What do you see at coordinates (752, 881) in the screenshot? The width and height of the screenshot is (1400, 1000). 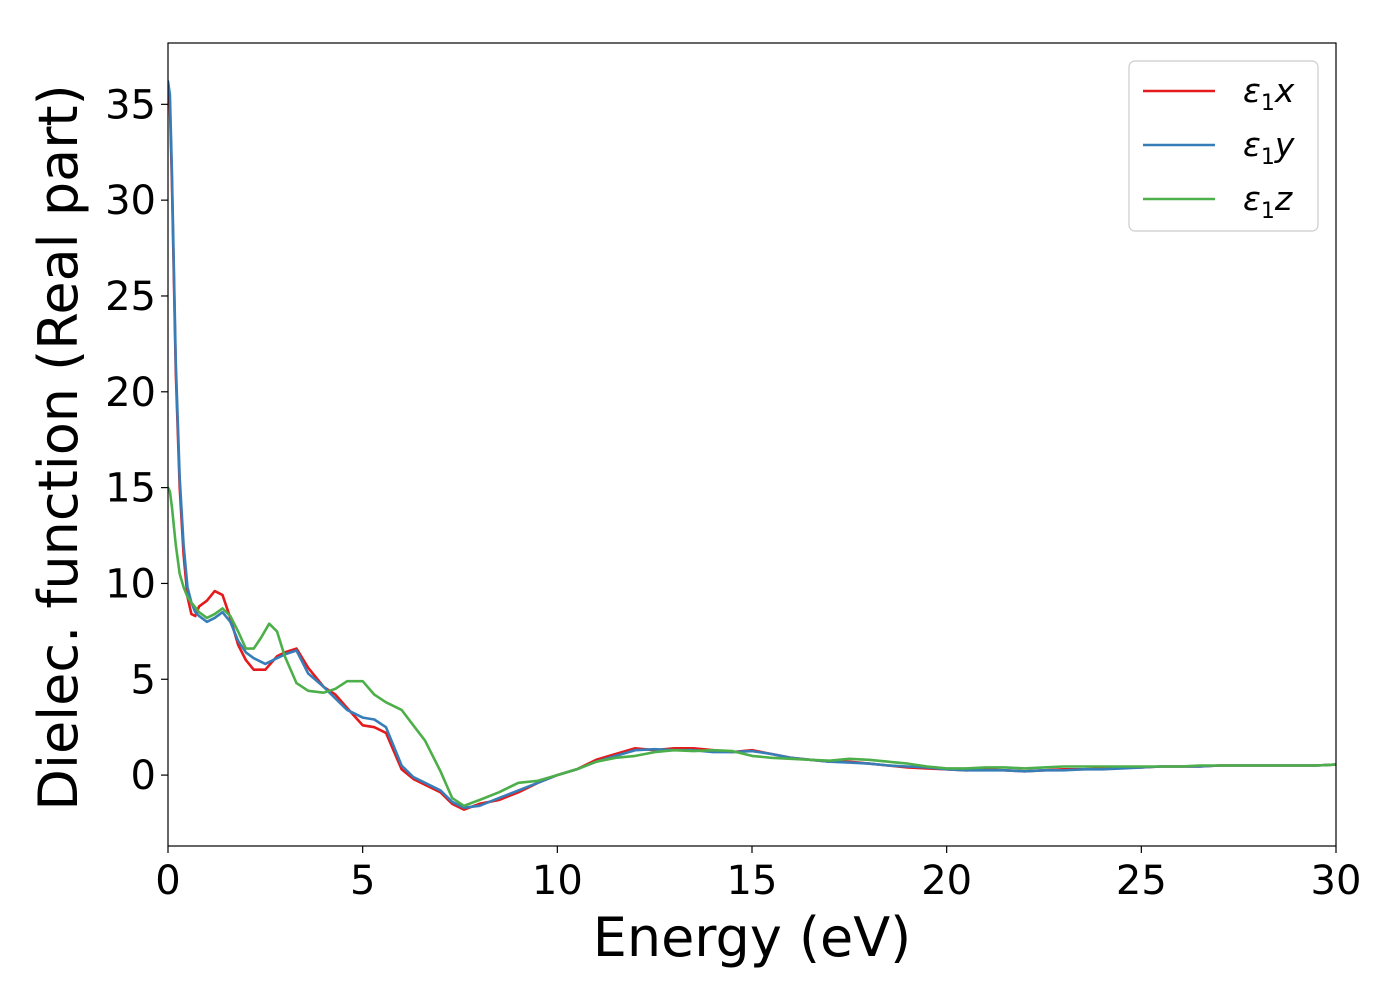 I see `x-tick-label: 15` at bounding box center [752, 881].